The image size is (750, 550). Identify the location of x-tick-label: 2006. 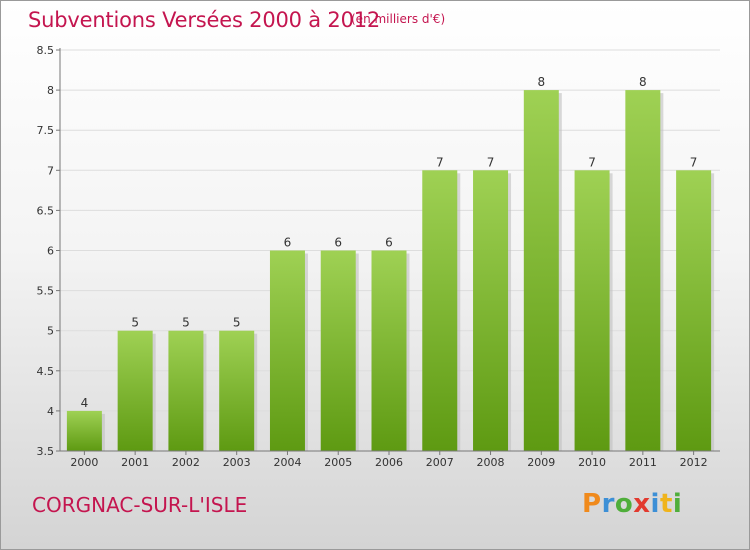
(389, 462).